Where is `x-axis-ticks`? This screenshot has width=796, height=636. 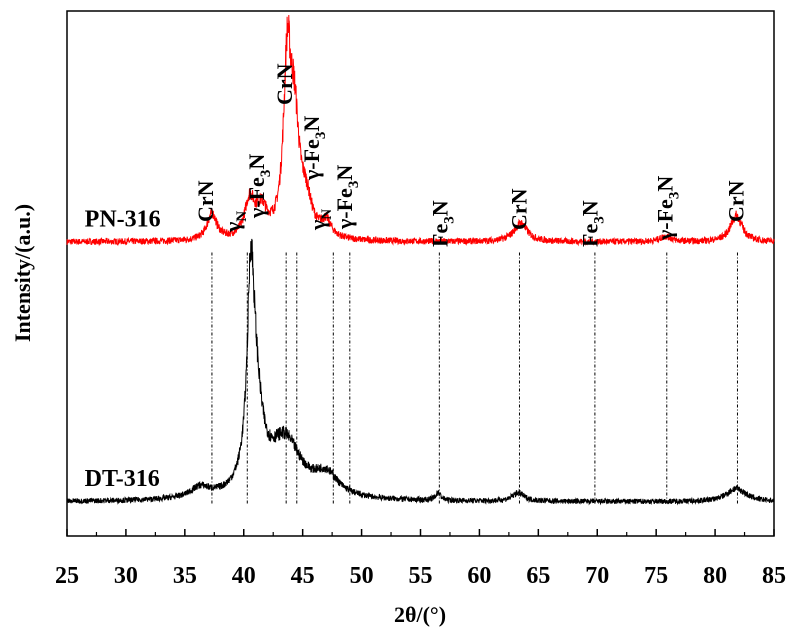 x-axis-ticks is located at coordinates (420, 532).